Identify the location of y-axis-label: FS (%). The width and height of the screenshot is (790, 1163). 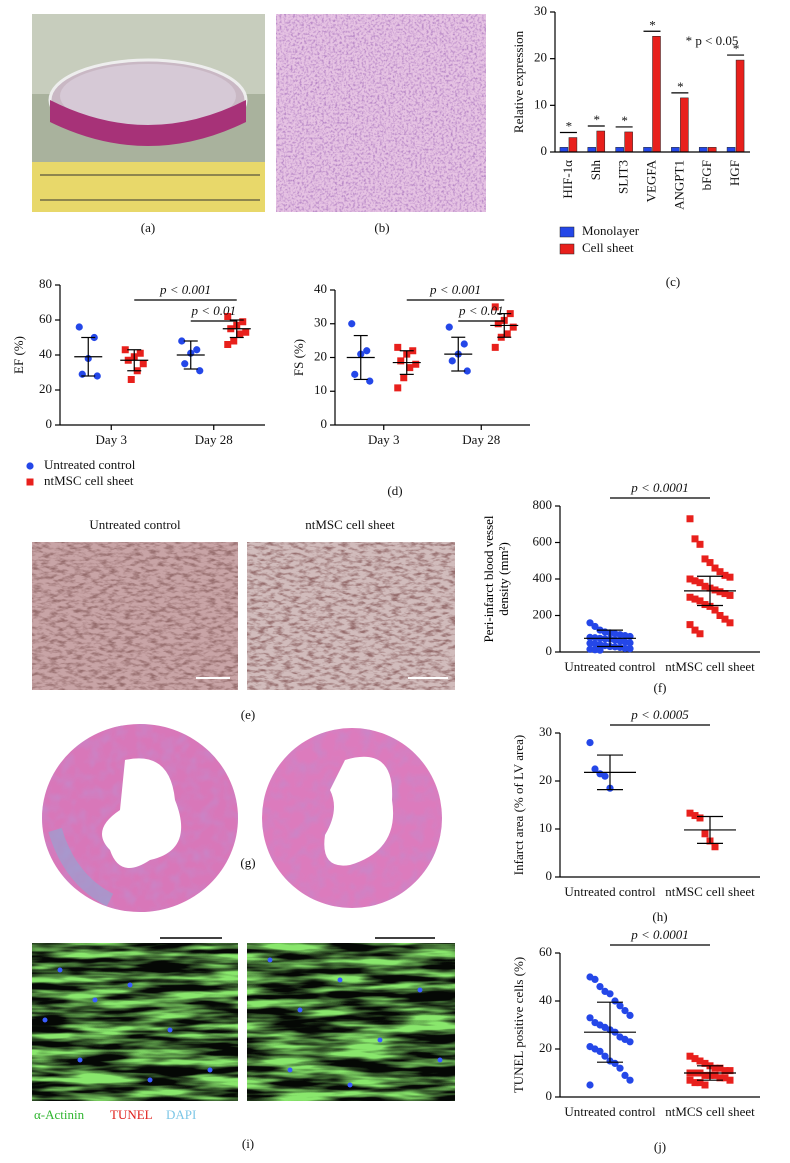
(298, 357).